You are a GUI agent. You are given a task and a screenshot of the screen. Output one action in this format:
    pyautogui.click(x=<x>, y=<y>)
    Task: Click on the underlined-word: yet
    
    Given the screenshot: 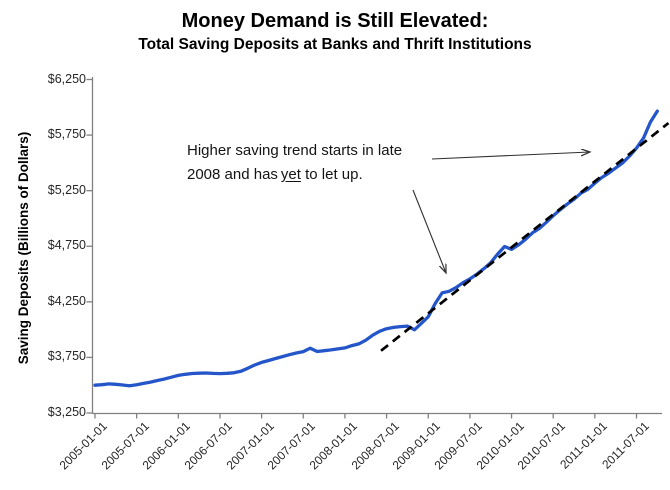 What is the action you would take?
    pyautogui.click(x=290, y=174)
    